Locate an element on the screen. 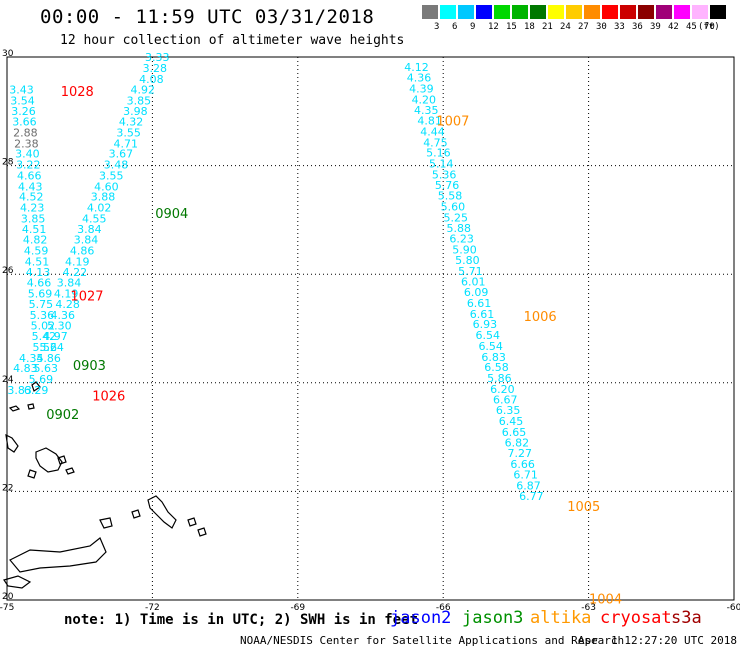  legend-label: 70 is located at coordinates (709, 27).